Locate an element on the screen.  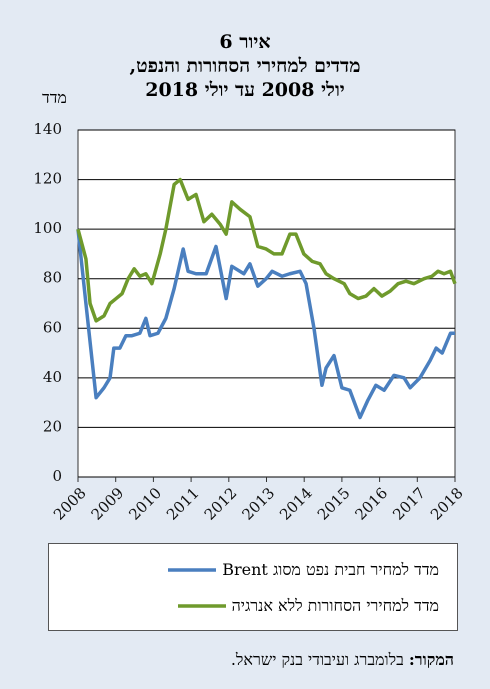
y-tick-label: 0 is located at coordinates (57, 476).